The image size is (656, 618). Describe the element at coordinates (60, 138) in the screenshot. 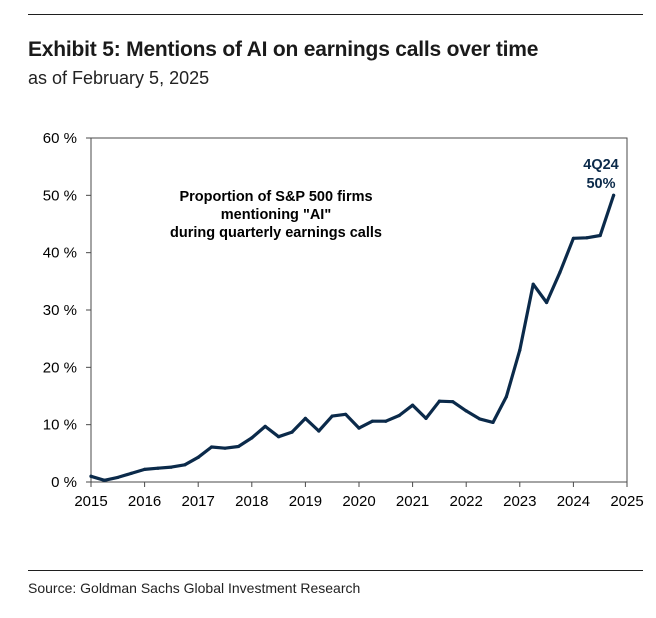

I see `y-tick-label: 60 %` at that location.